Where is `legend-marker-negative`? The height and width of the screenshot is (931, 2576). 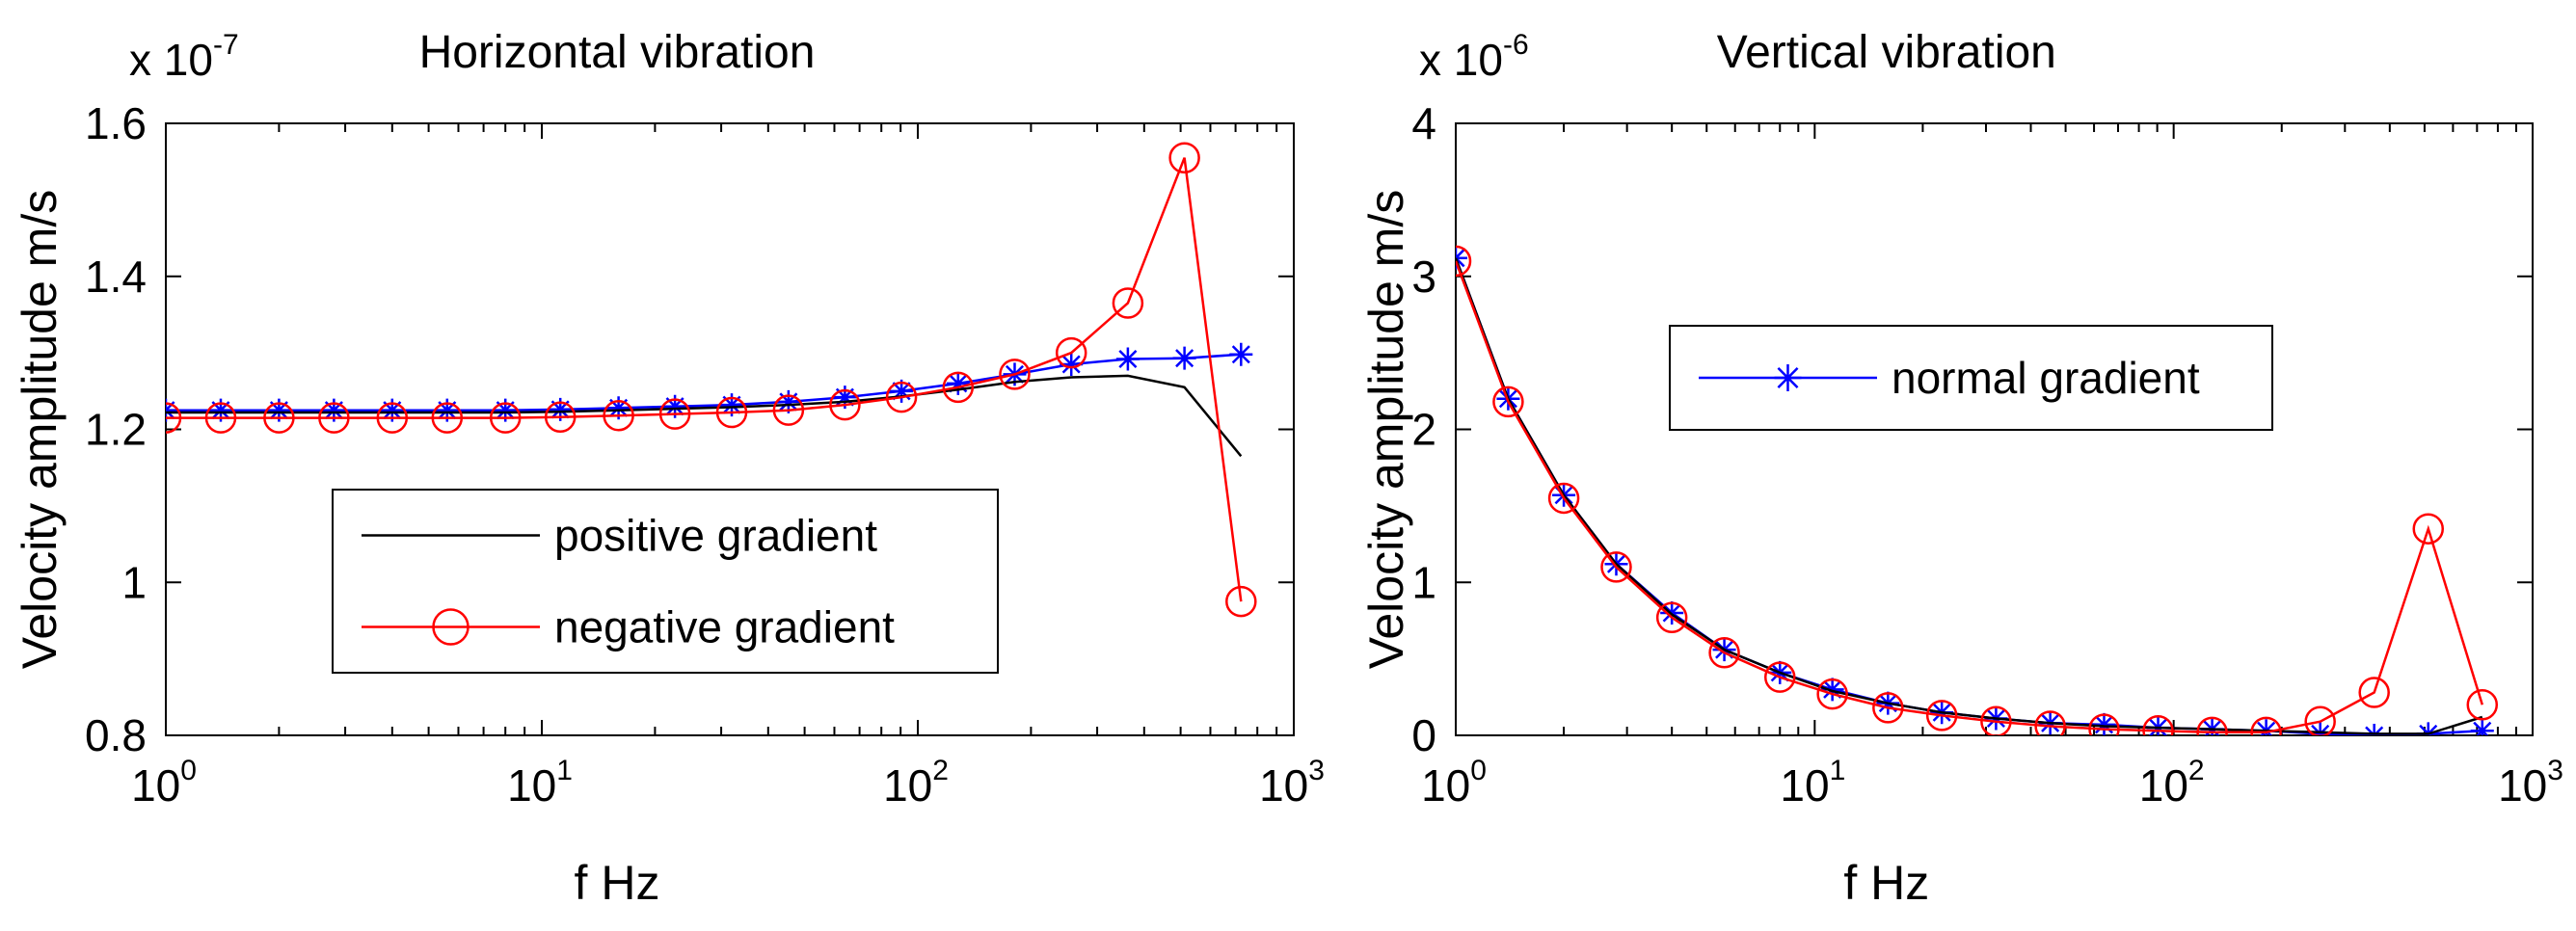 legend-marker-negative is located at coordinates (451, 627).